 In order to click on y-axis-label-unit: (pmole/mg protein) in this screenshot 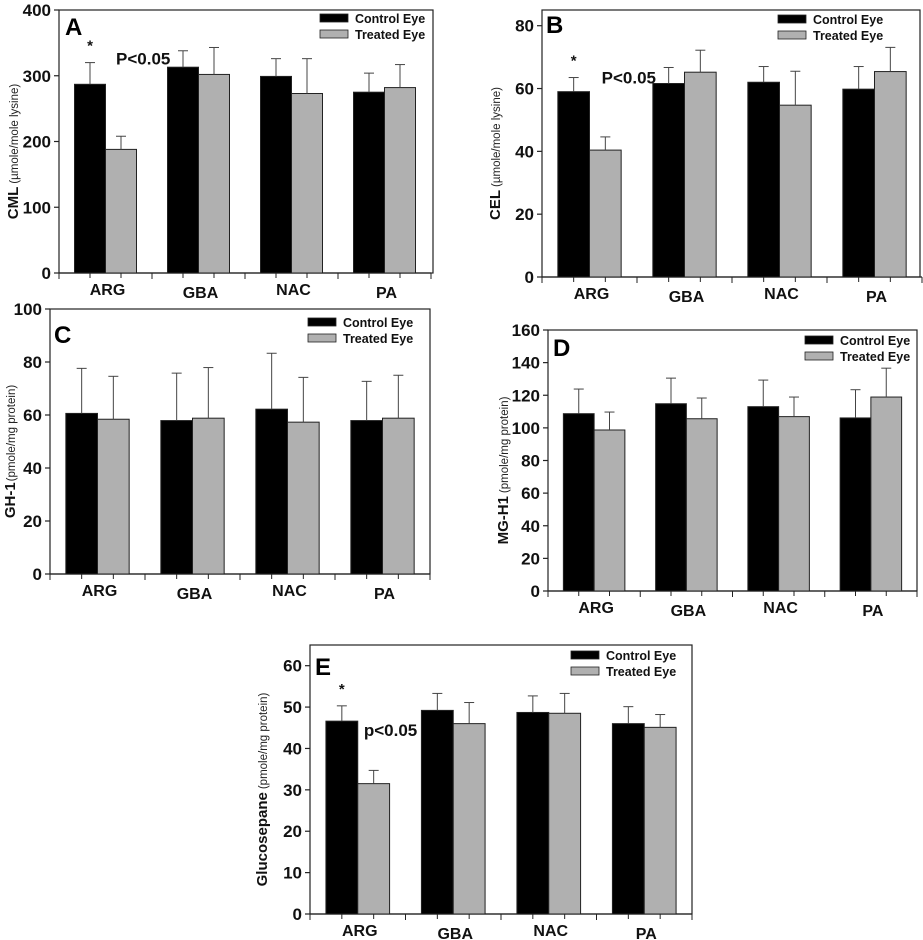, I will do `click(505, 444)`.